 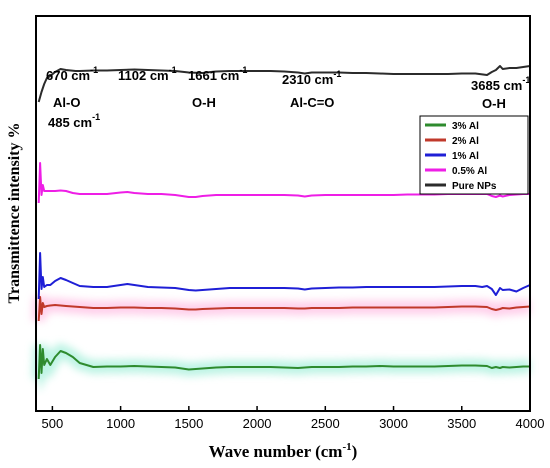 What do you see at coordinates (53, 423) in the screenshot?
I see `x-tick-label: 500` at bounding box center [53, 423].